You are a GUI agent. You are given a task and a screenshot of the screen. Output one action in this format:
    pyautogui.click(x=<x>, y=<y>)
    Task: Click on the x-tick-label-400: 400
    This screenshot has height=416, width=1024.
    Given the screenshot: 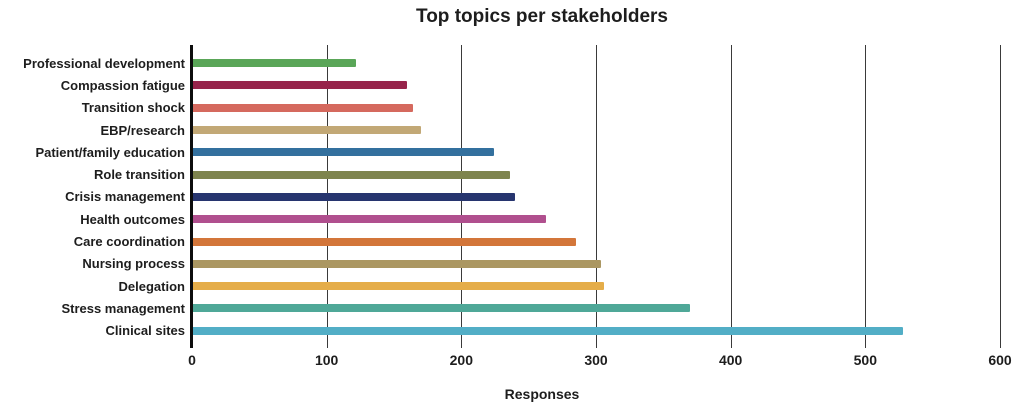 What is the action you would take?
    pyautogui.click(x=730, y=360)
    